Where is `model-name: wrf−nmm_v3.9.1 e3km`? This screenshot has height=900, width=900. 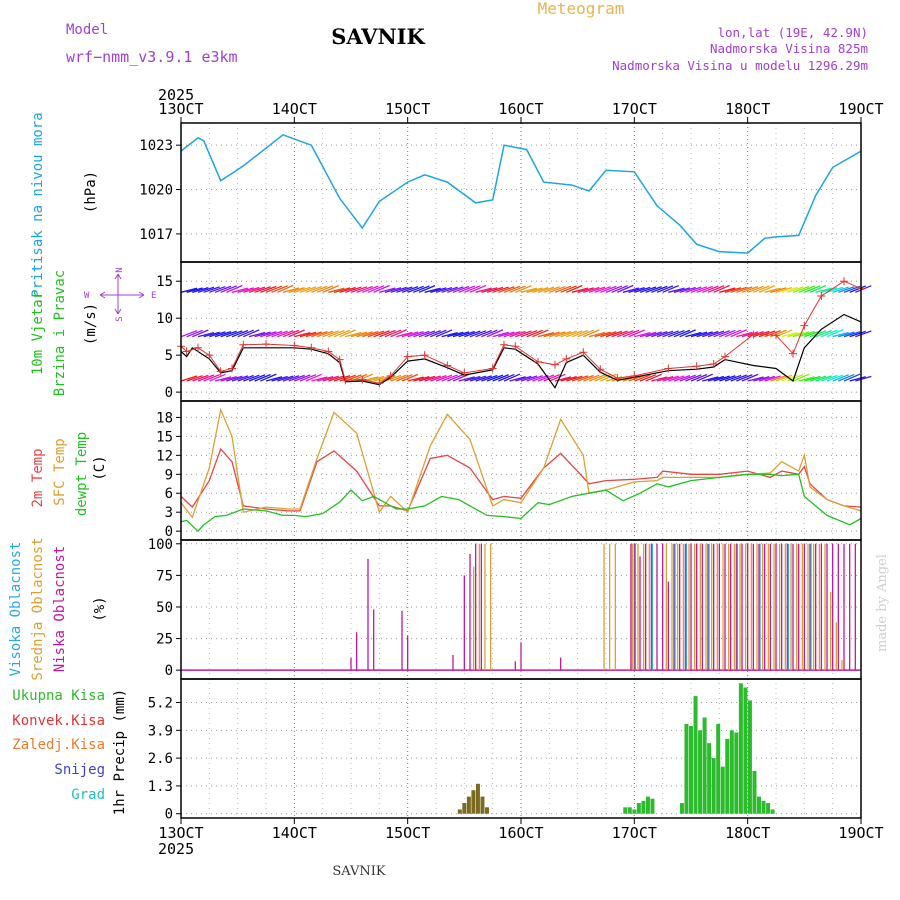 model-name: wrf−nmm_v3.9.1 e3km is located at coordinates (152, 57).